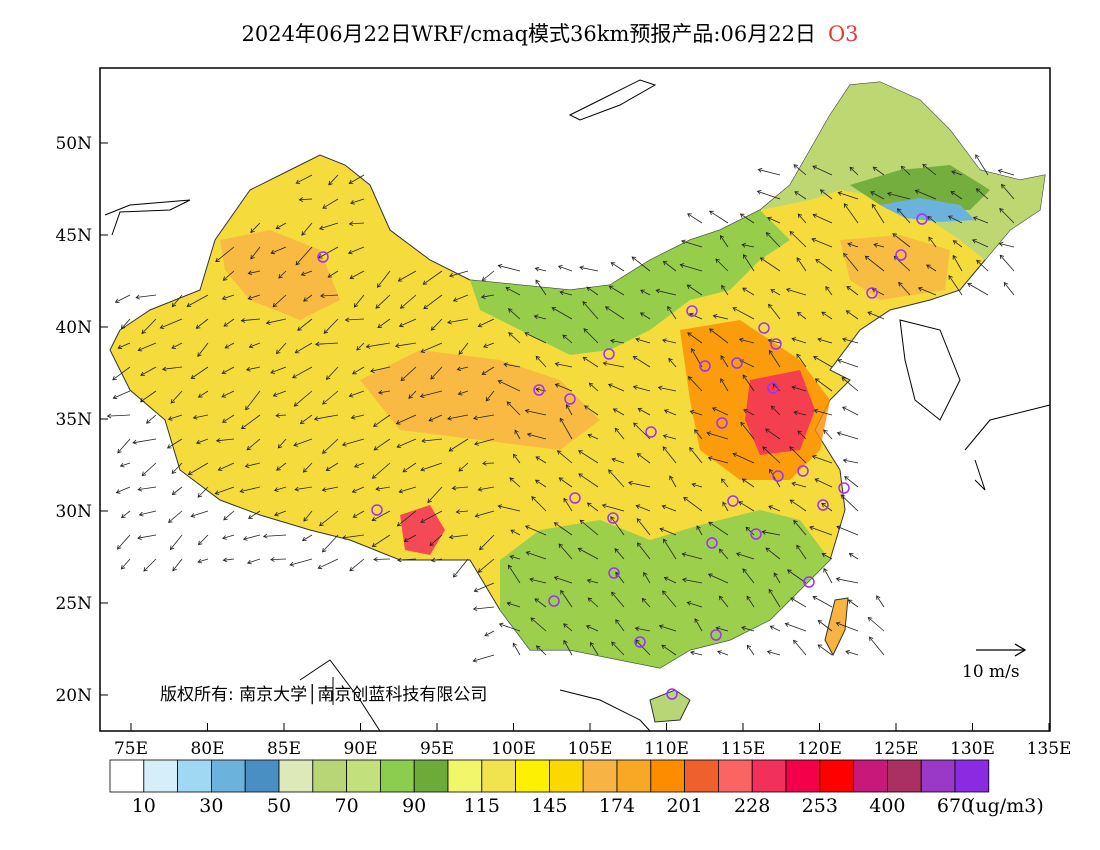 This screenshot has width=1100, height=850. What do you see at coordinates (73, 236) in the screenshot?
I see `lat-label: 45N` at bounding box center [73, 236].